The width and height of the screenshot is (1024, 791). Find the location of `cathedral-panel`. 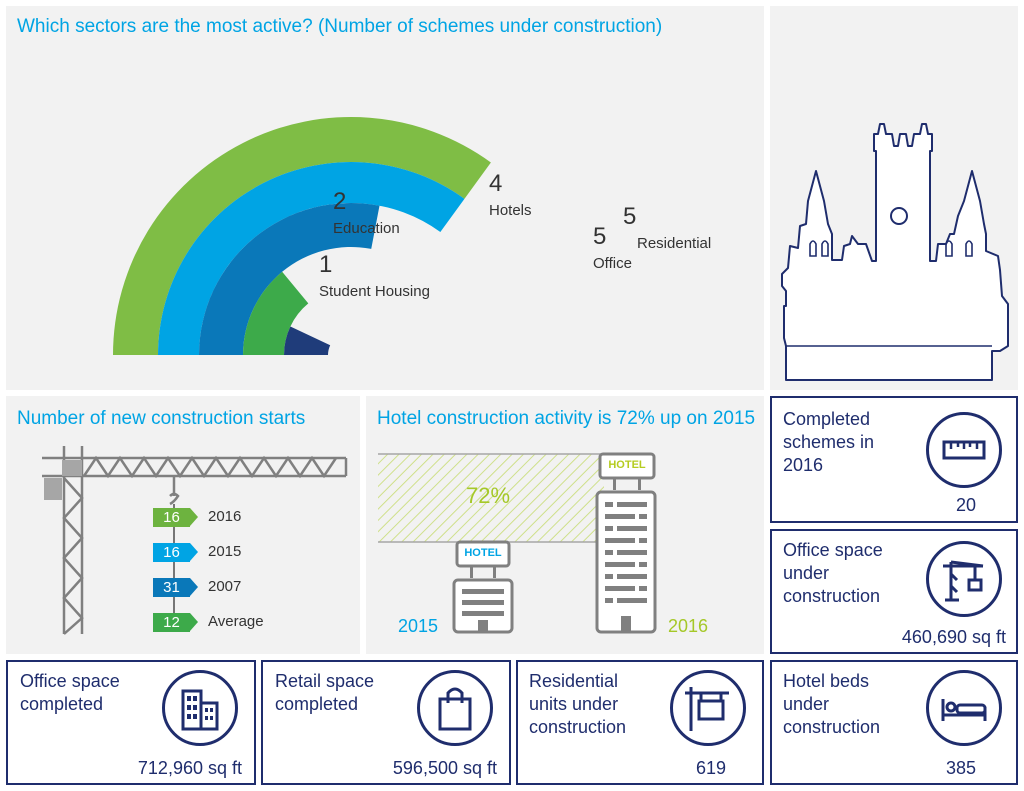

cathedral-panel is located at coordinates (894, 198).